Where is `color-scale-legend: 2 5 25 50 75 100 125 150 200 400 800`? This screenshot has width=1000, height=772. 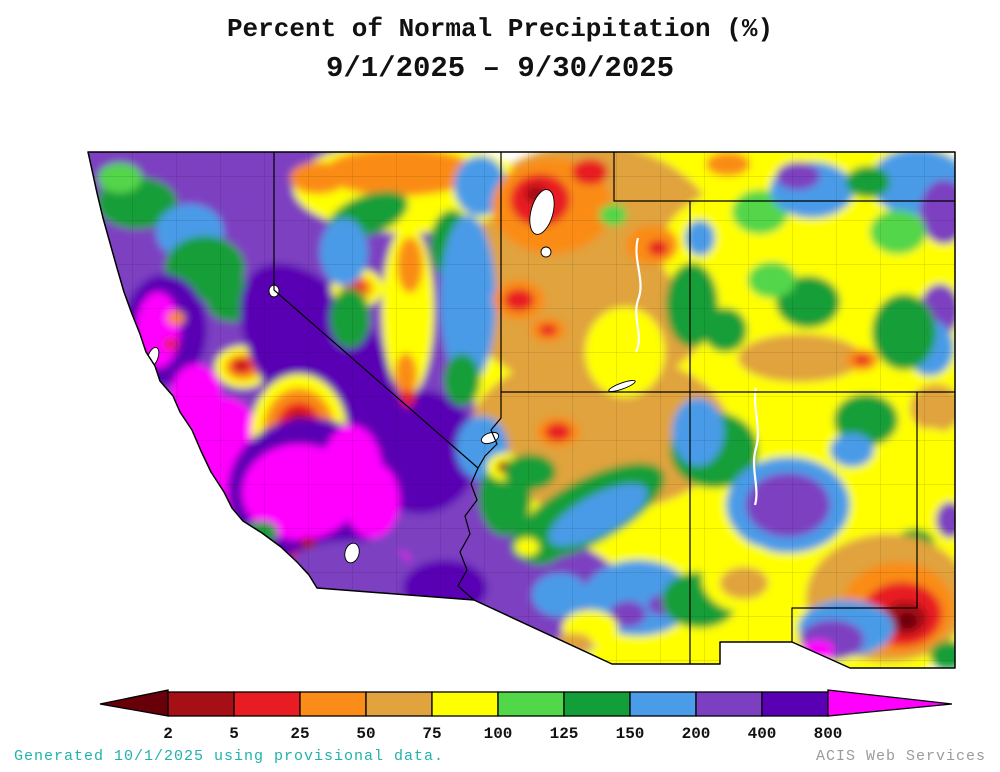 color-scale-legend: 2 5 25 50 75 100 125 150 200 400 800 is located at coordinates (526, 716).